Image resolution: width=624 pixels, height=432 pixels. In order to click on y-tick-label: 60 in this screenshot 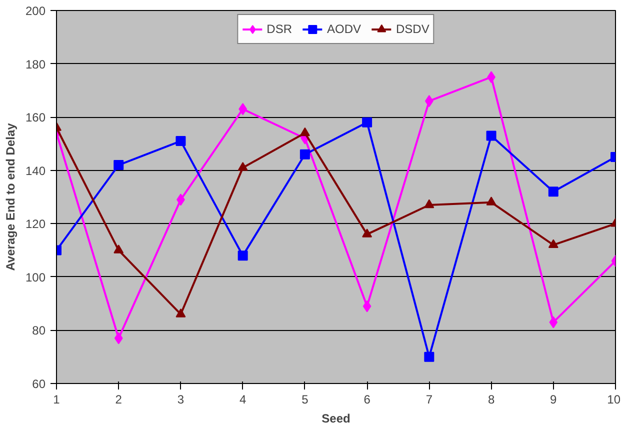, I will do `click(39, 384)`.